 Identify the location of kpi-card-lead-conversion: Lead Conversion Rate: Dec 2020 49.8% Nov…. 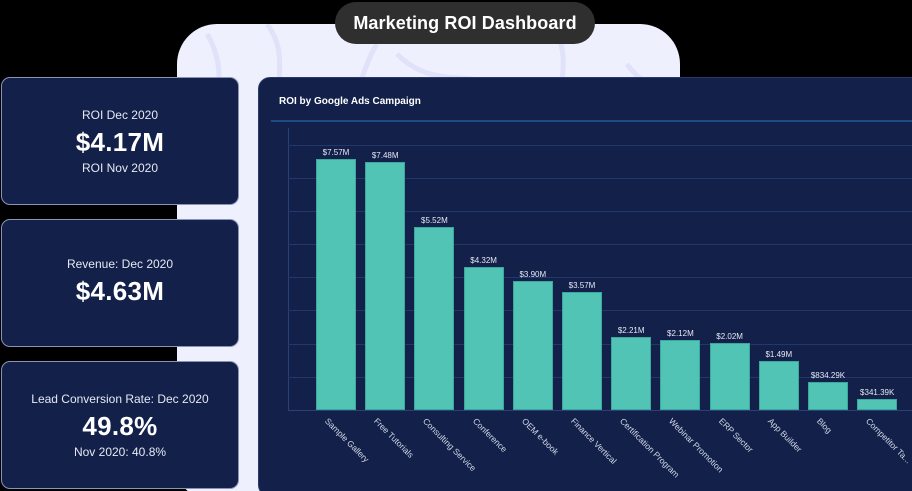
(120, 425).